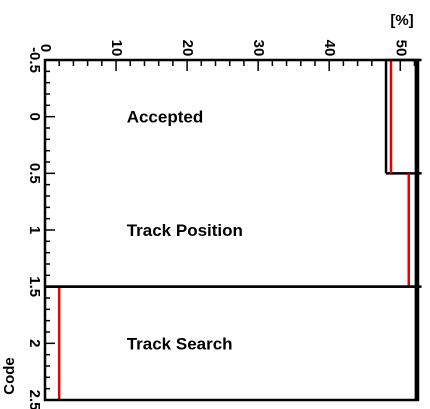  What do you see at coordinates (185, 230) in the screenshot?
I see `category-label-1: Track Position` at bounding box center [185, 230].